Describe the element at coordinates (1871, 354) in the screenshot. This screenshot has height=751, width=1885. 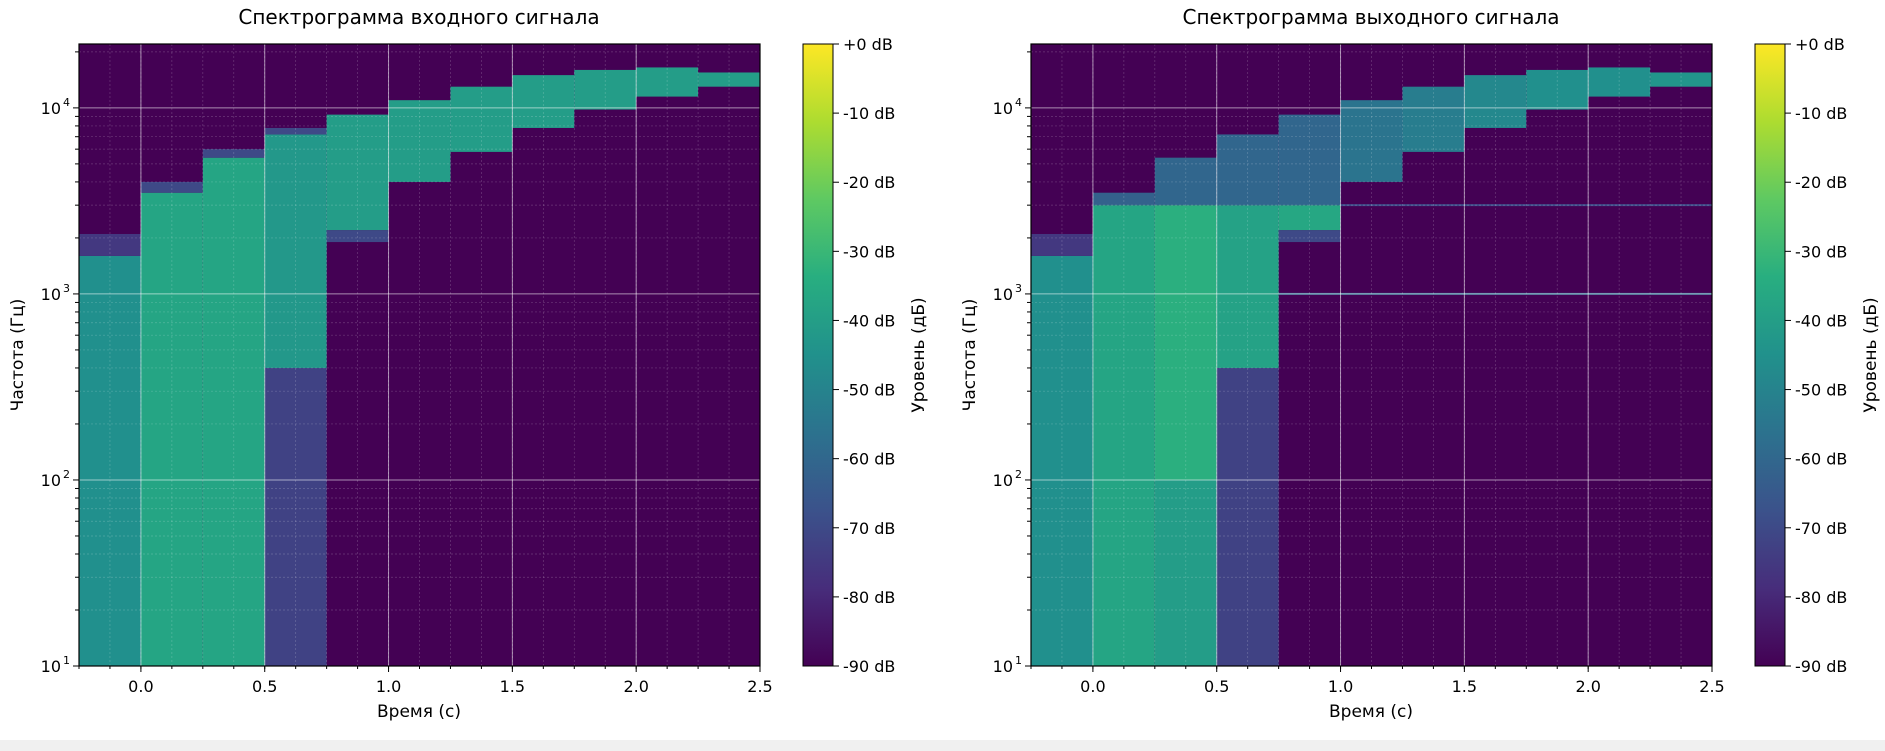
I see `output-colorbar-label: Уровень (дБ)` at that location.